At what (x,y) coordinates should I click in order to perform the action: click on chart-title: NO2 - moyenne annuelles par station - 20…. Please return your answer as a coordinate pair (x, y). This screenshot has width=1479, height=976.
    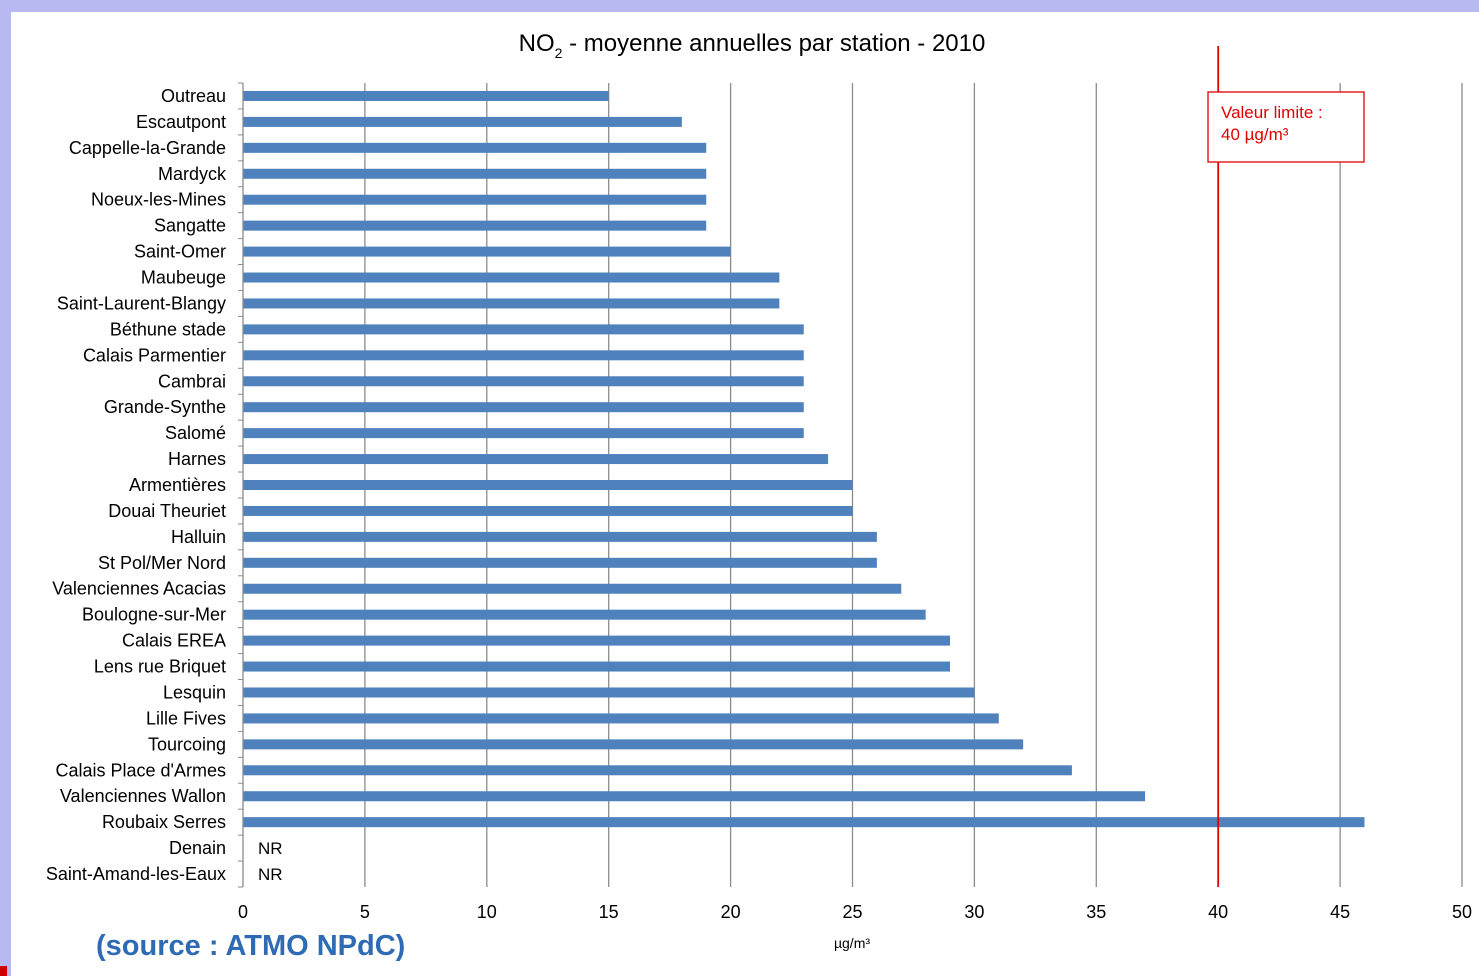
    Looking at the image, I should click on (752, 45).